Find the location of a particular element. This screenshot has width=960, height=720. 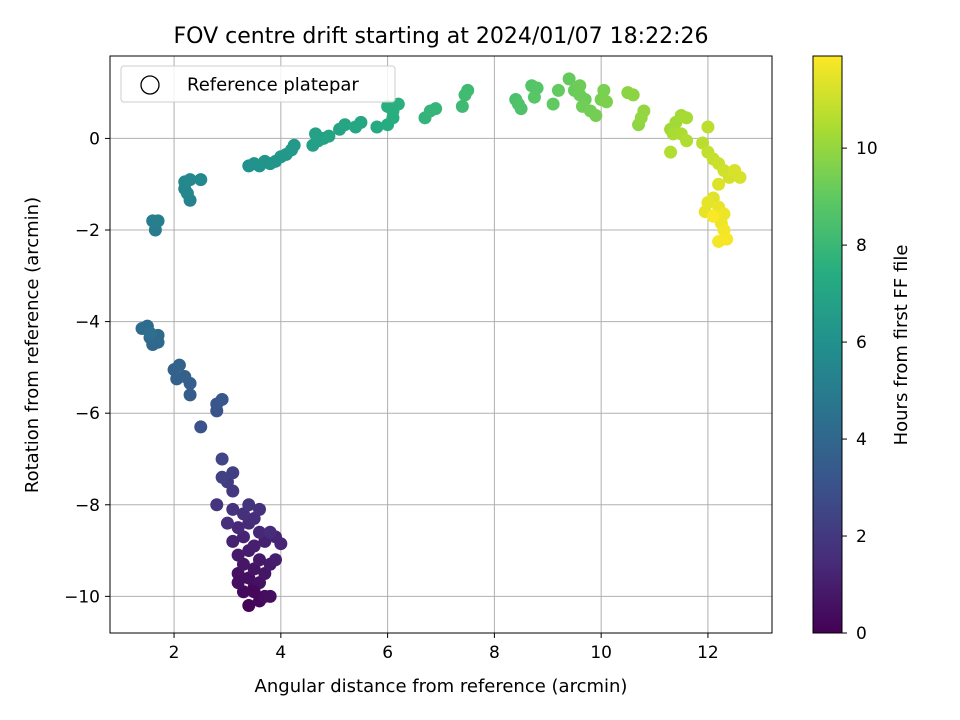

x-axis-label: Angular distance from reference (arcmin) is located at coordinates (441, 686).